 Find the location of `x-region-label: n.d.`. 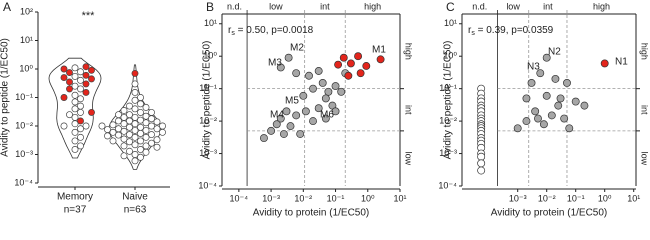

x-region-label: n.d. is located at coordinates (234, 6).